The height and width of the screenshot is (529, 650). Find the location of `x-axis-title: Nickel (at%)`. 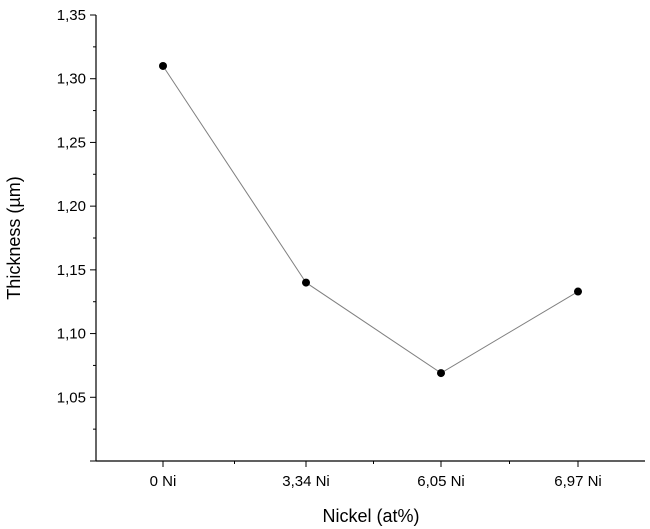

x-axis-title: Nickel (at%) is located at coordinates (370, 516).